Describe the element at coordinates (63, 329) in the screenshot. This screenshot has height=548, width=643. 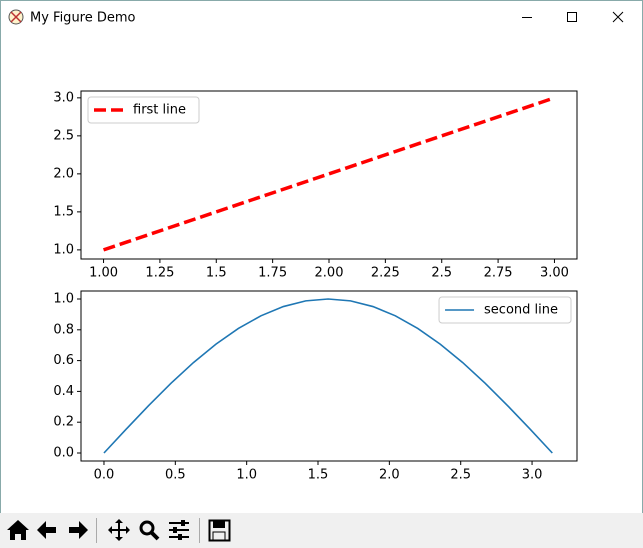
I see `y-tick-label: 0.8` at that location.